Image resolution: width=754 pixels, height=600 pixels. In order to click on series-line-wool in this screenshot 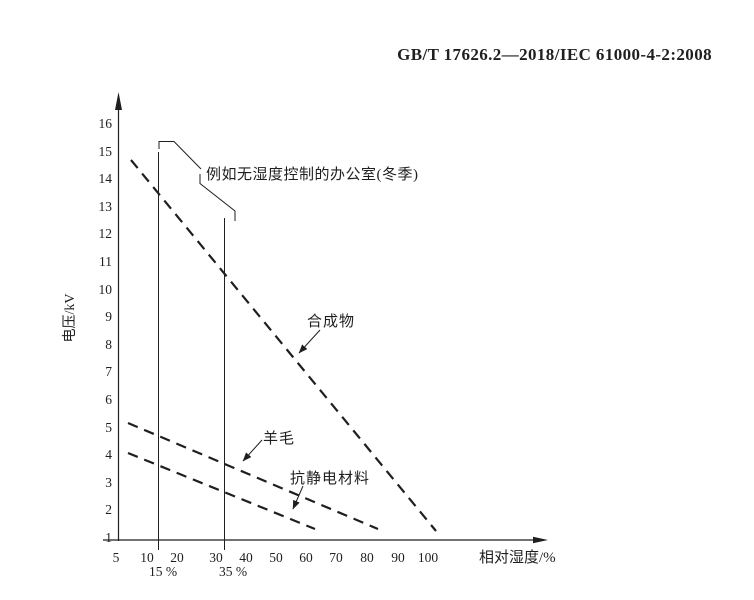, I will do `click(253, 476)`.